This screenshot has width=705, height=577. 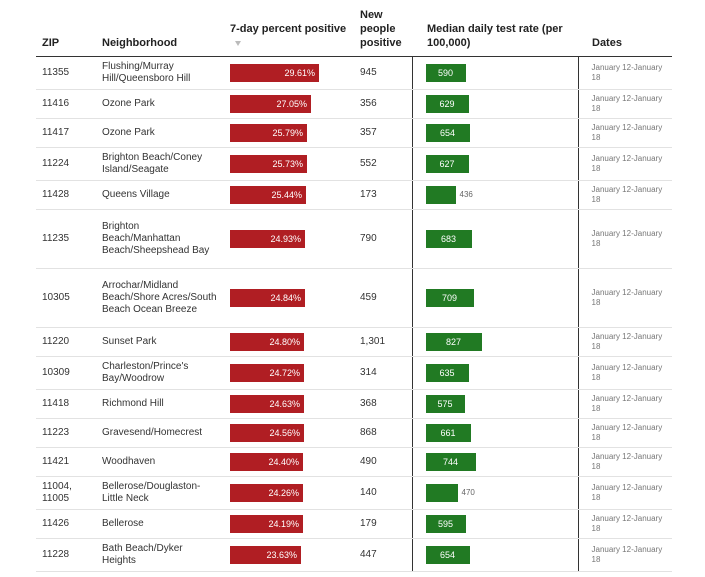 I want to click on positive-cell: 24.19%, so click(x=290, y=524).